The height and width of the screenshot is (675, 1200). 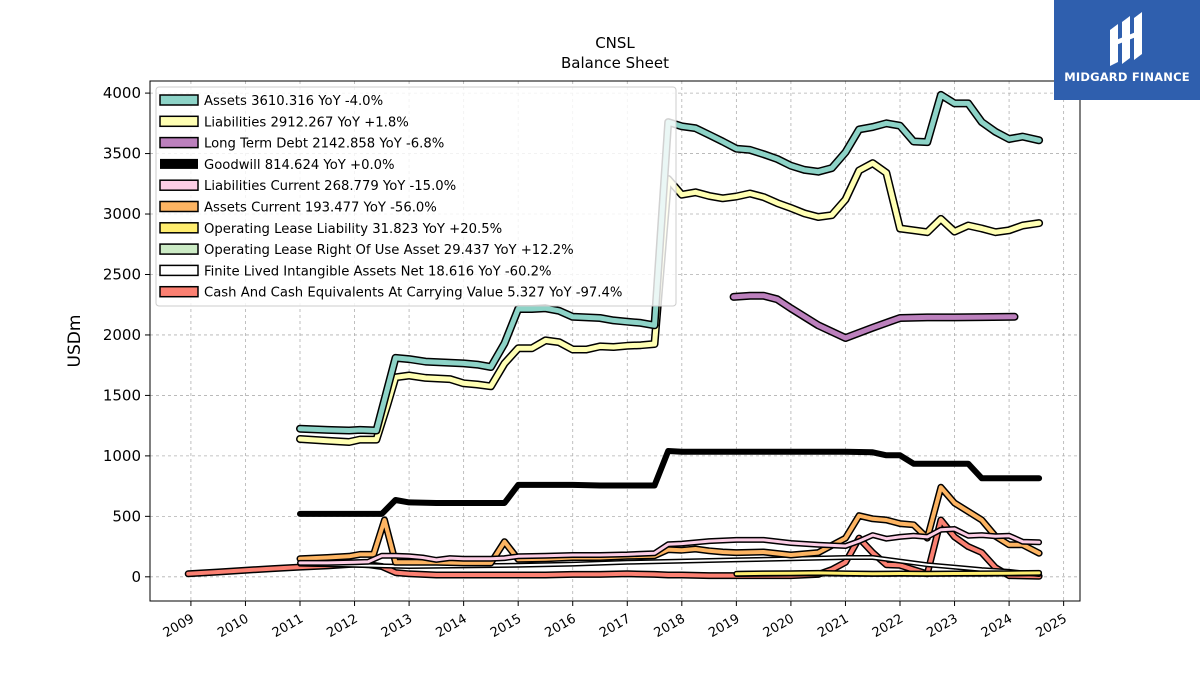 I want to click on chart-subtitle: Balance Sheet, so click(x=615, y=63).